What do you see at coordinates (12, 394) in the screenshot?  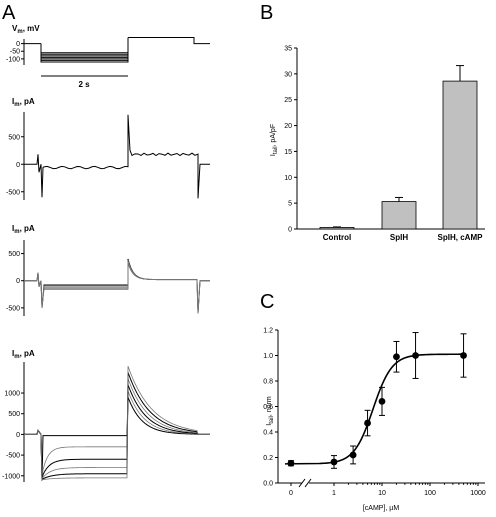 I see `a-ytick-label-3-0: 1000` at bounding box center [12, 394].